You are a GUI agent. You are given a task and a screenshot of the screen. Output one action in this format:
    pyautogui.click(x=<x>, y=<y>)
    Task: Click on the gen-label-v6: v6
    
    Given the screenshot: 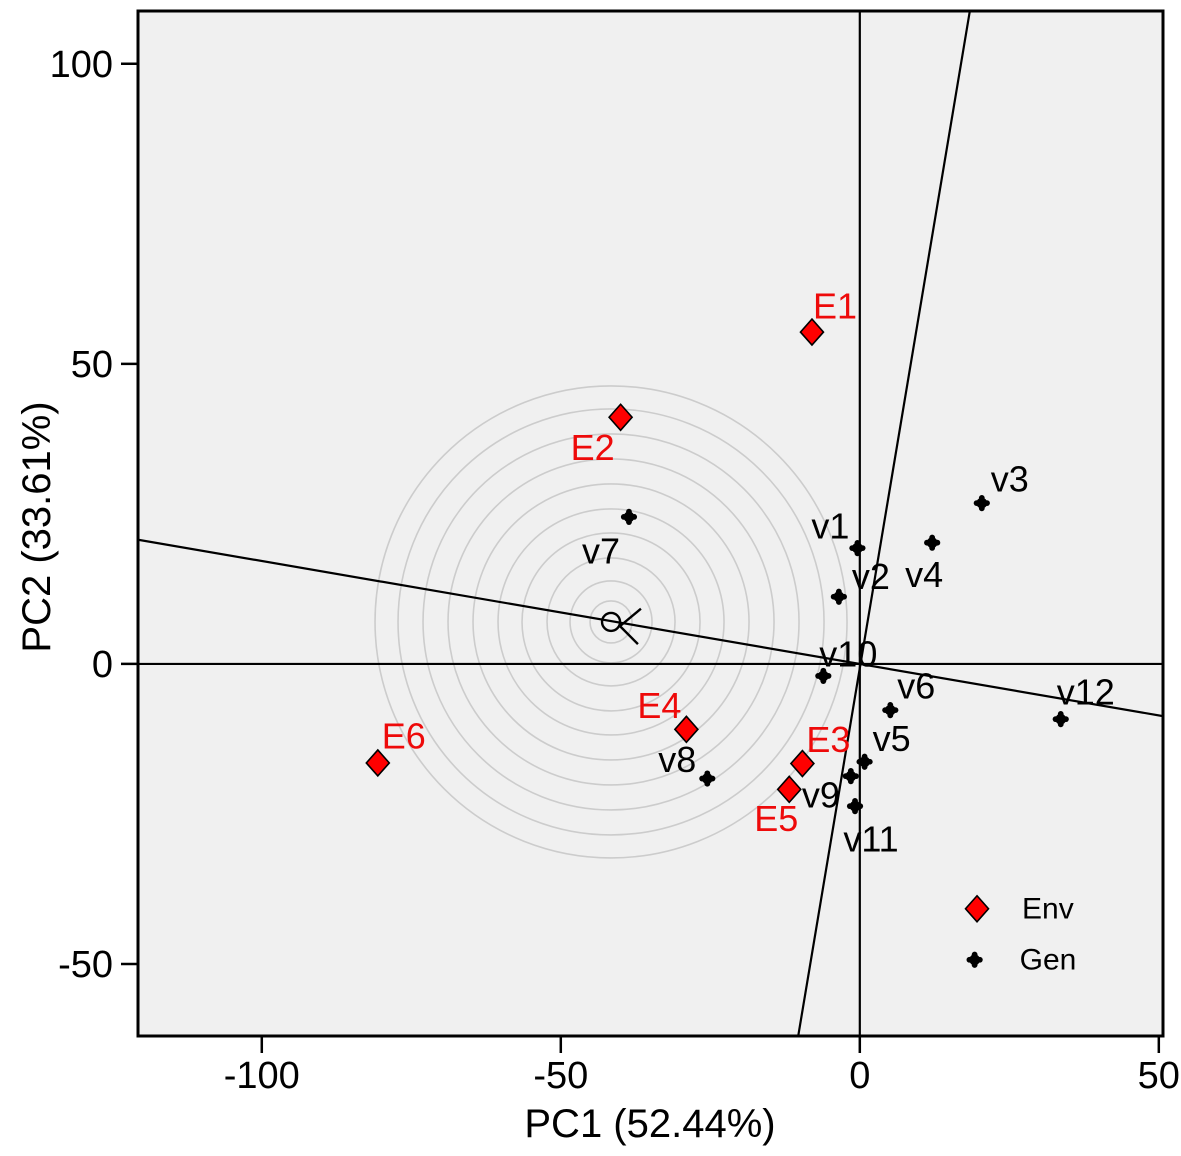 What is the action you would take?
    pyautogui.click(x=916, y=686)
    